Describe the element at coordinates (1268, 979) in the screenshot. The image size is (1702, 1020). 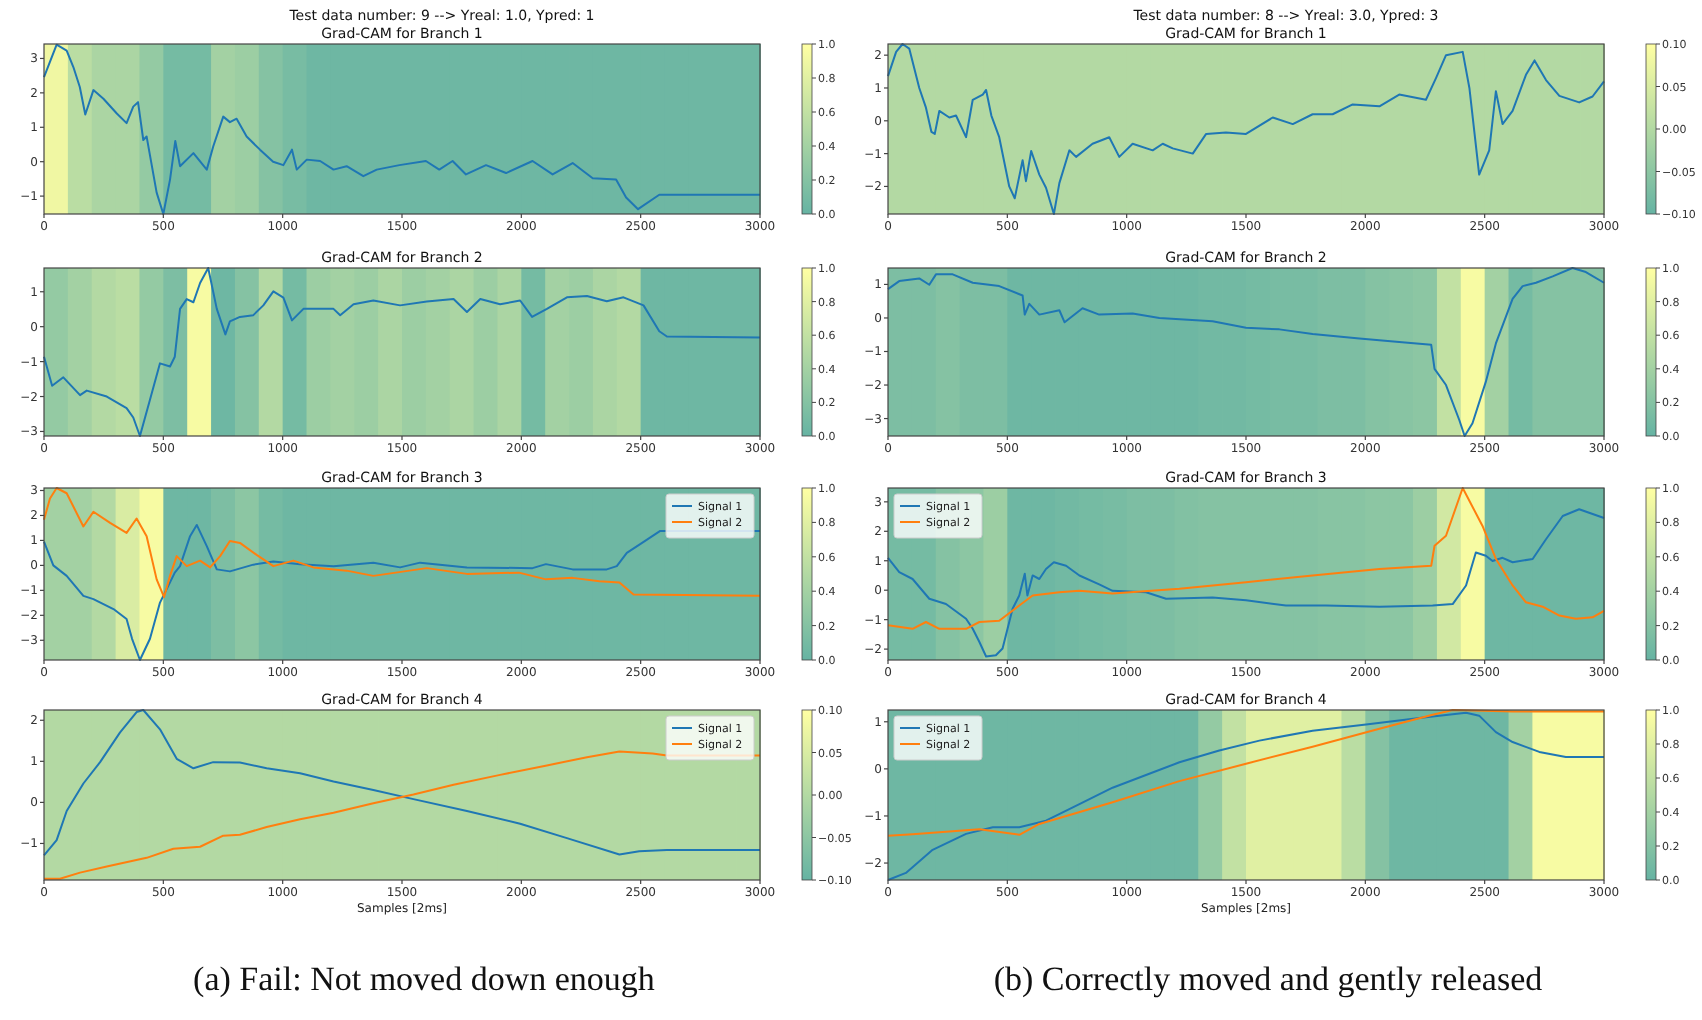
I see `text: (b) Correctly moved and gently released` at that location.